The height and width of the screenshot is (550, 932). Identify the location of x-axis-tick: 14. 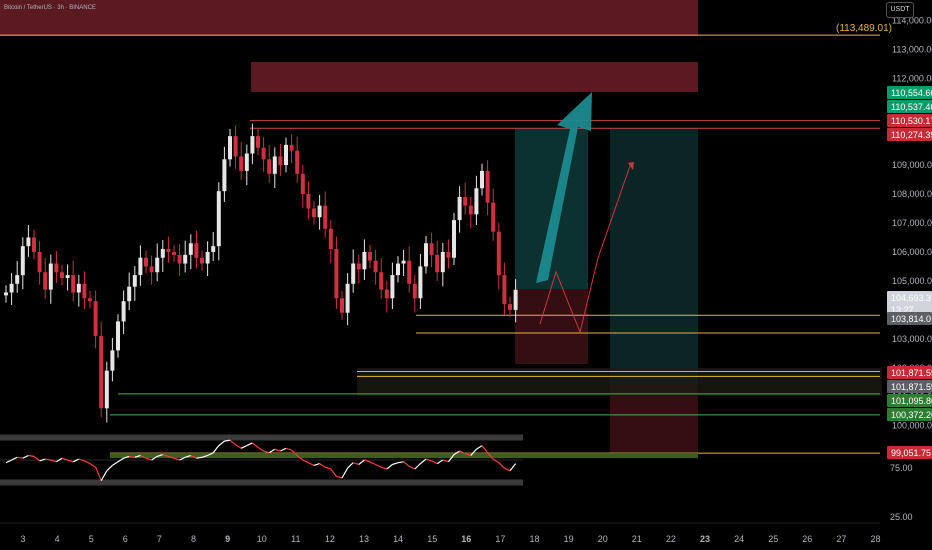
(398, 539).